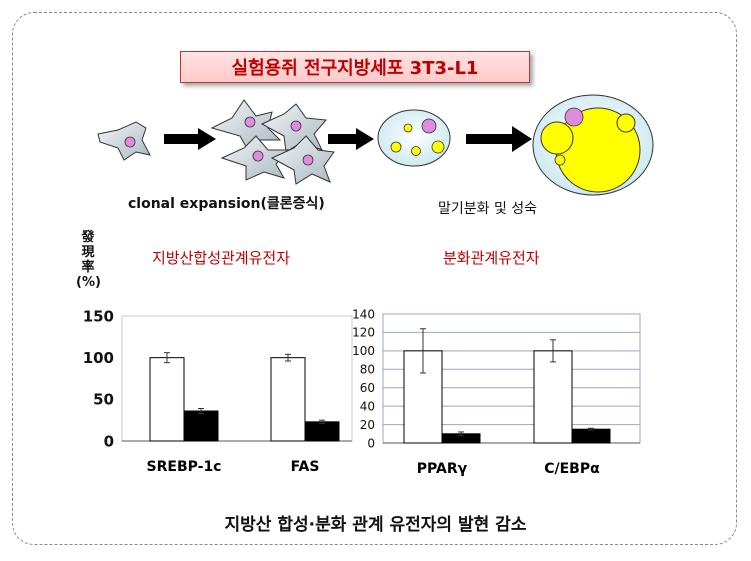  Describe the element at coordinates (375, 525) in the screenshot. I see `conclusion-caption: 지방산 합성·분화 관계 유전자의 발현 감소` at that location.